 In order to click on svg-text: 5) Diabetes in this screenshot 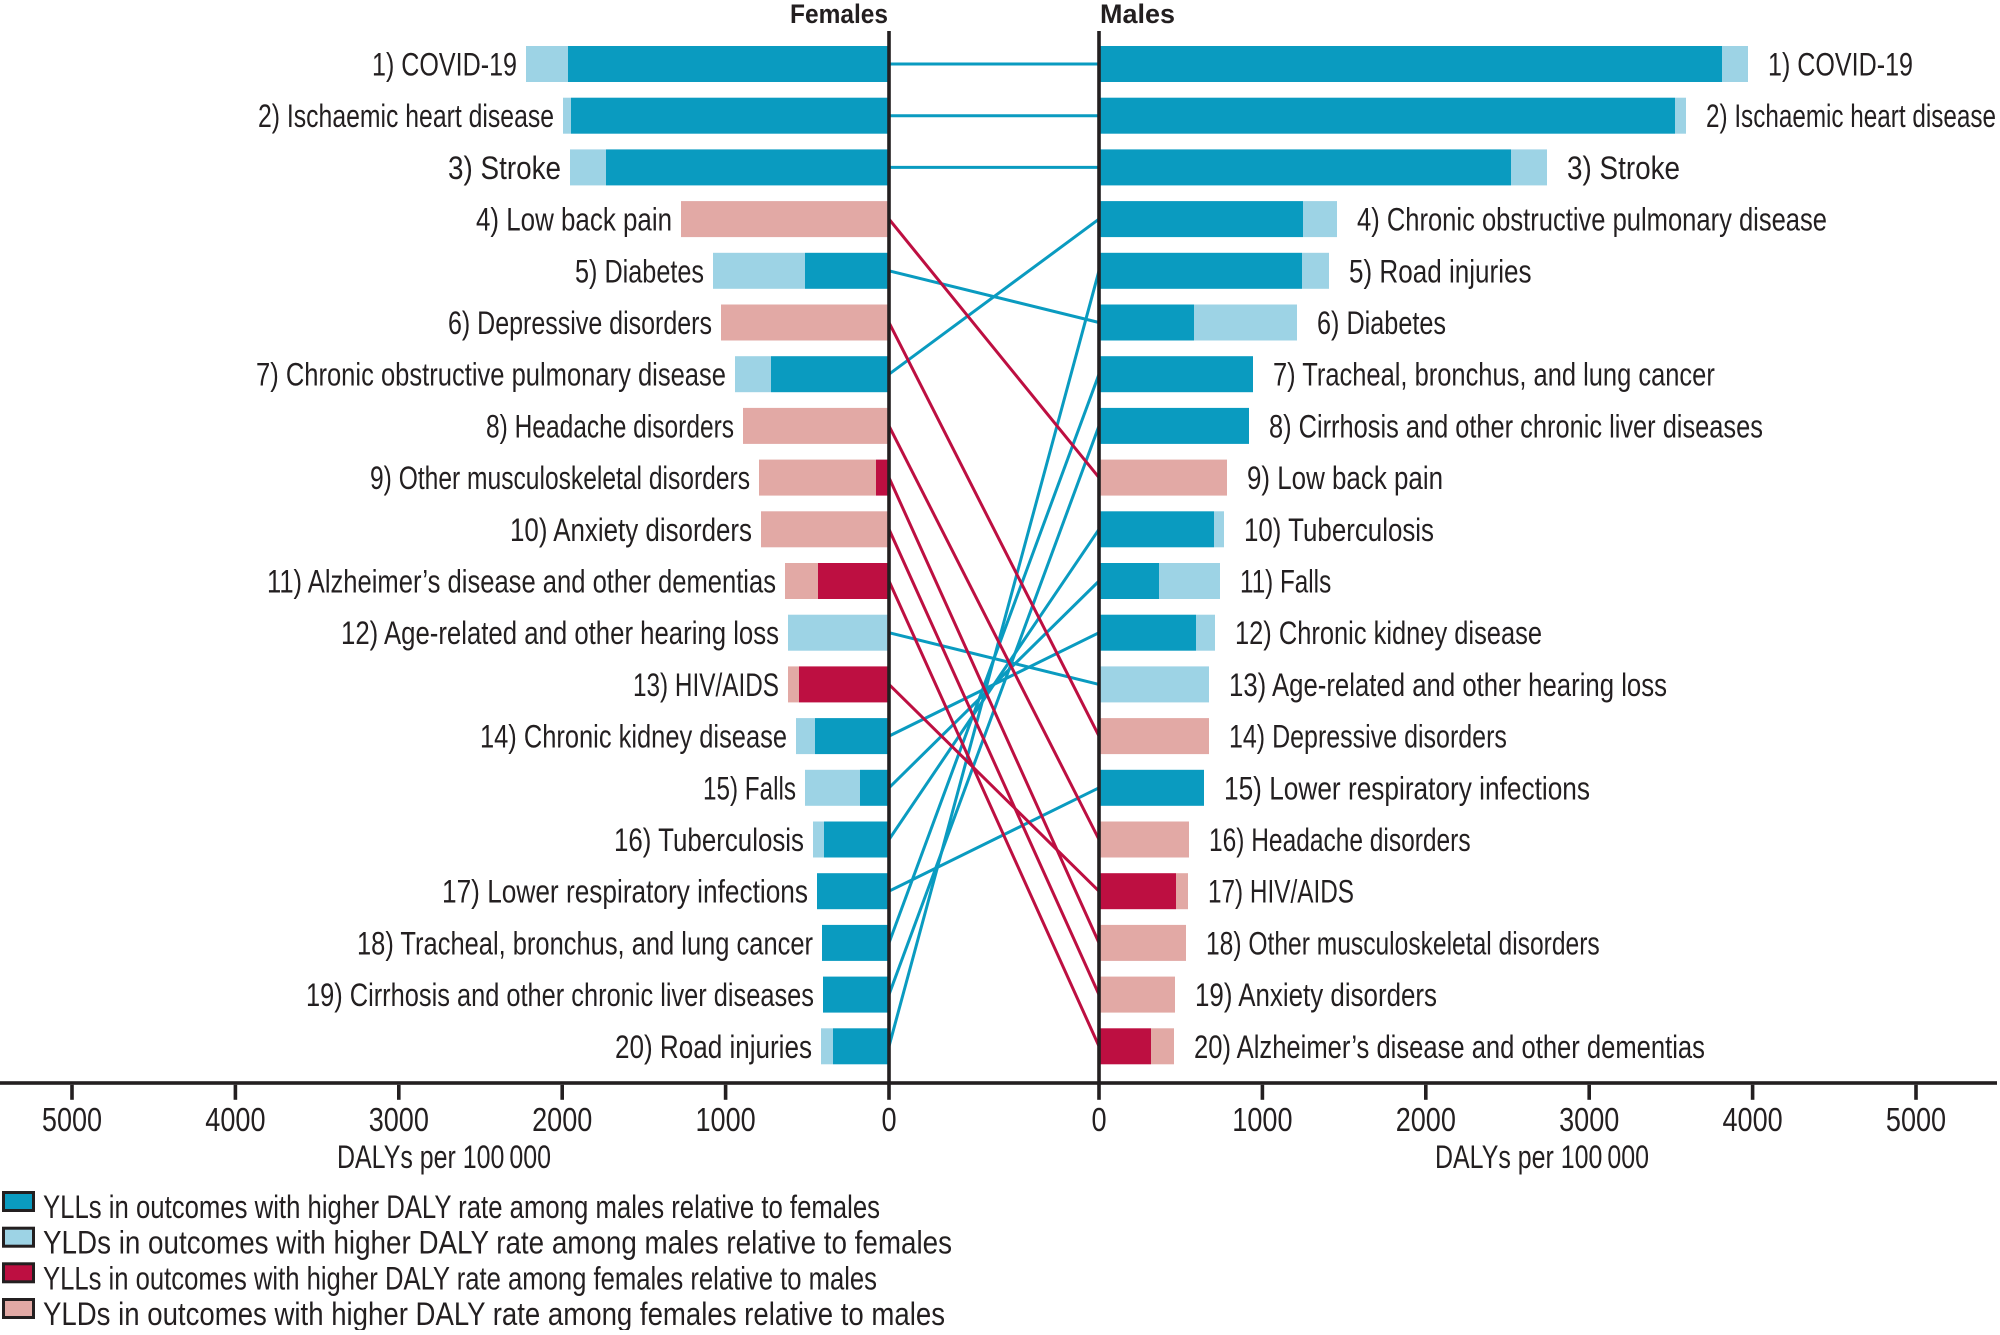, I will do `click(639, 271)`.